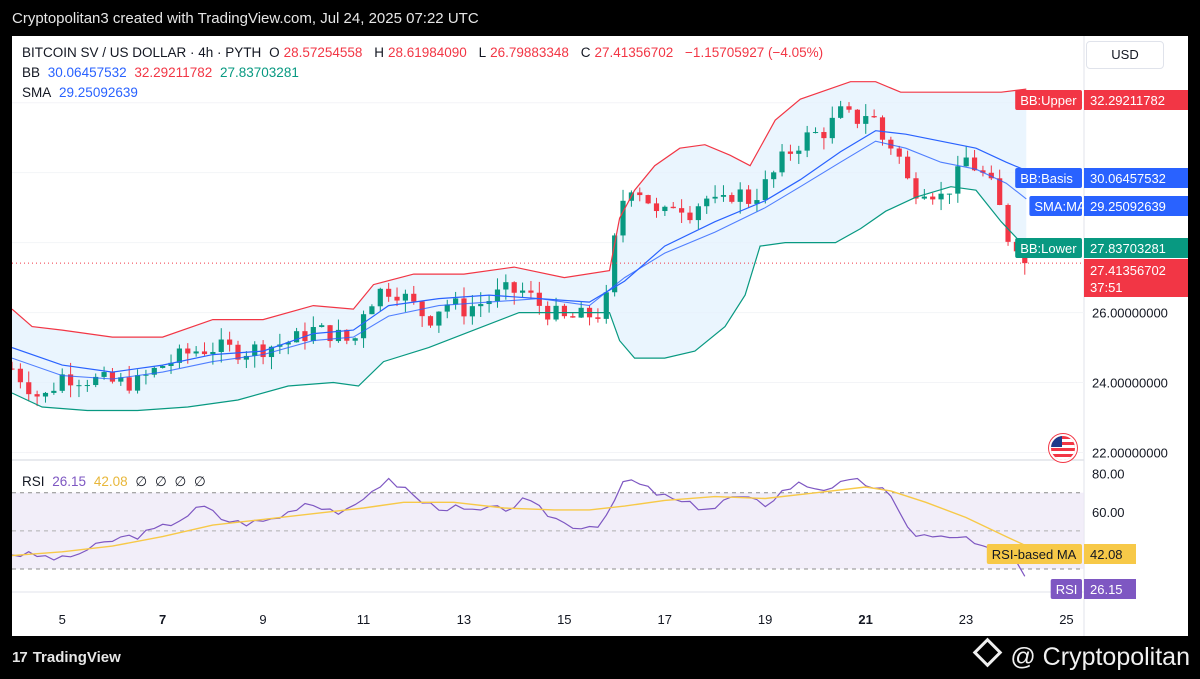 This screenshot has height=679, width=1200. I want to click on bb-label: BB, so click(31, 72).